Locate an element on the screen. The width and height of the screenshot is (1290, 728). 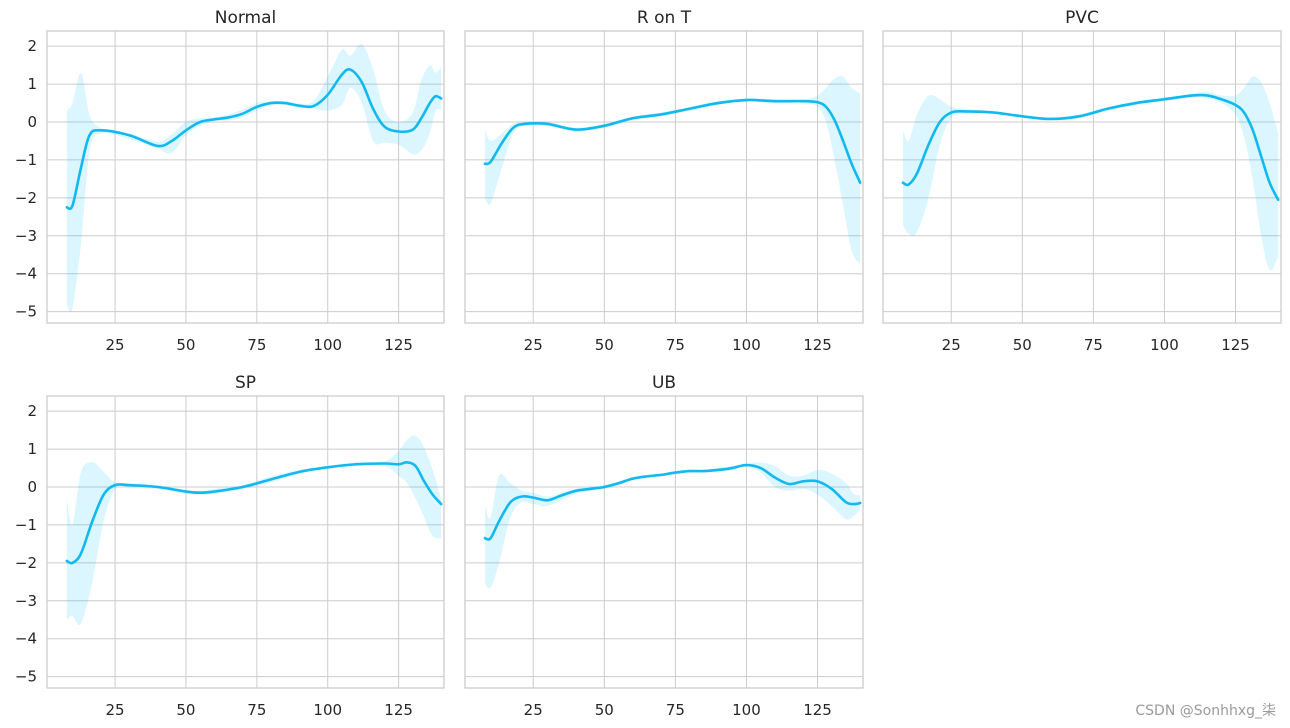
panel-title: PVC is located at coordinates (1082, 18).